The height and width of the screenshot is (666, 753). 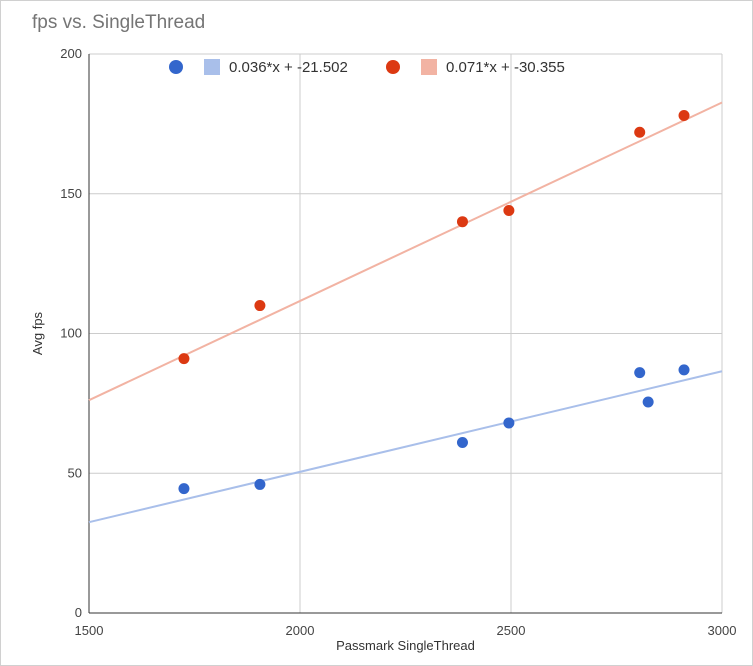 I want to click on y-axis-title: Avg fps, so click(x=37, y=333).